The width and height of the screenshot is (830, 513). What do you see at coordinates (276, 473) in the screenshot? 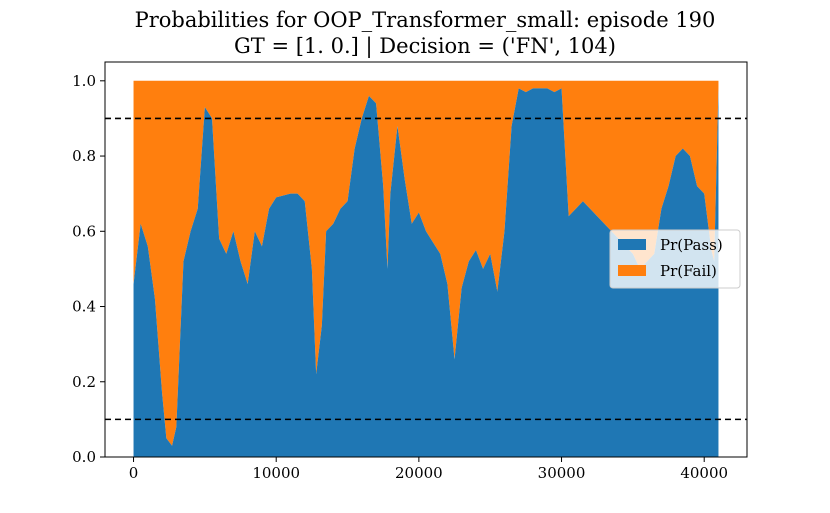
I see `x-tick-label: 10000` at bounding box center [276, 473].